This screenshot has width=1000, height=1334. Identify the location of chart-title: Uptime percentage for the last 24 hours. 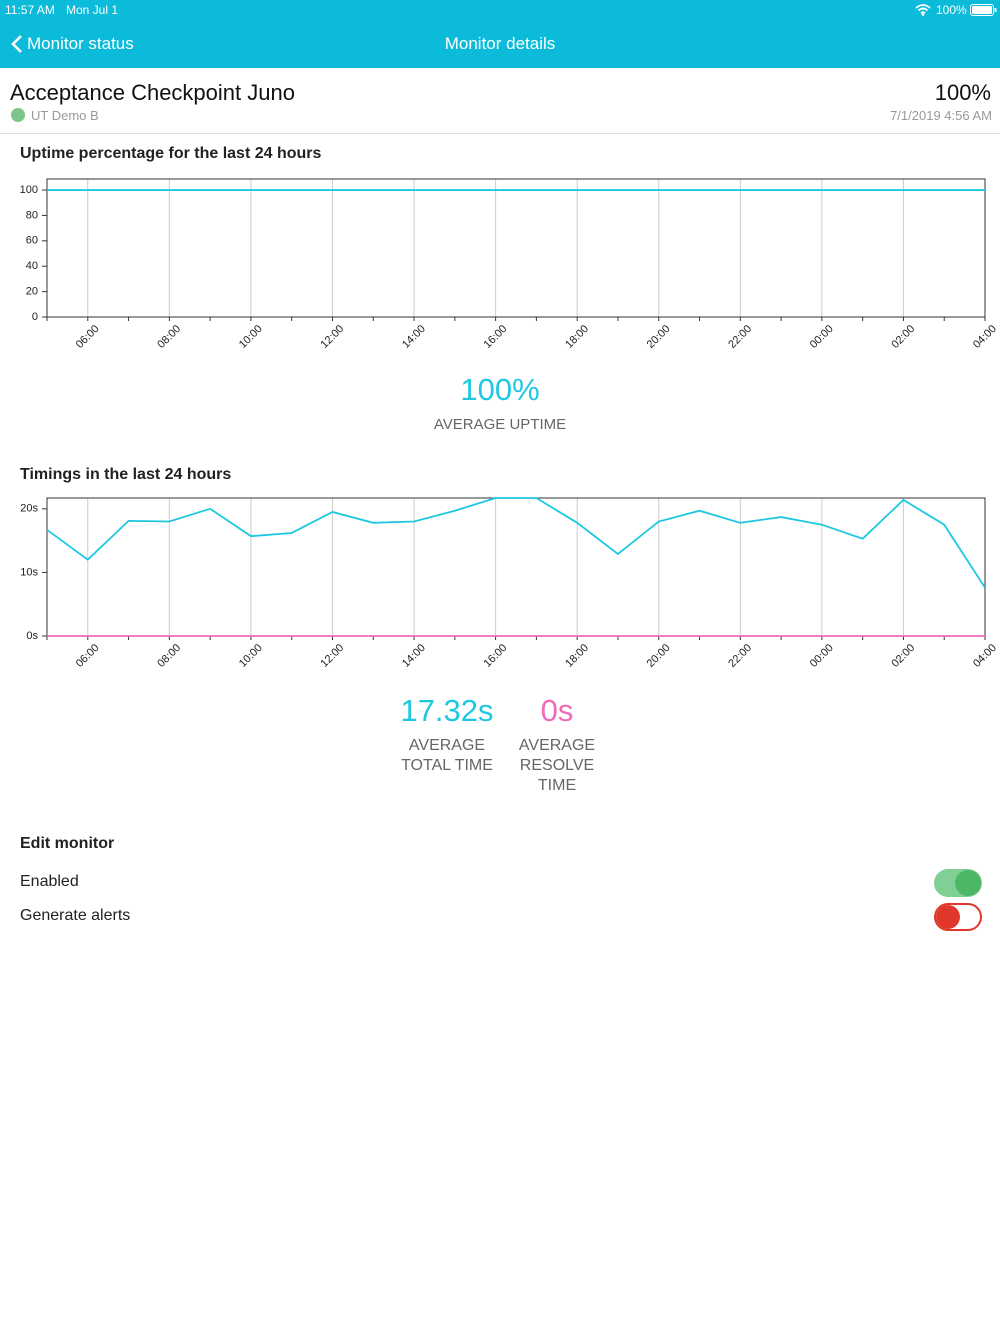
(171, 153).